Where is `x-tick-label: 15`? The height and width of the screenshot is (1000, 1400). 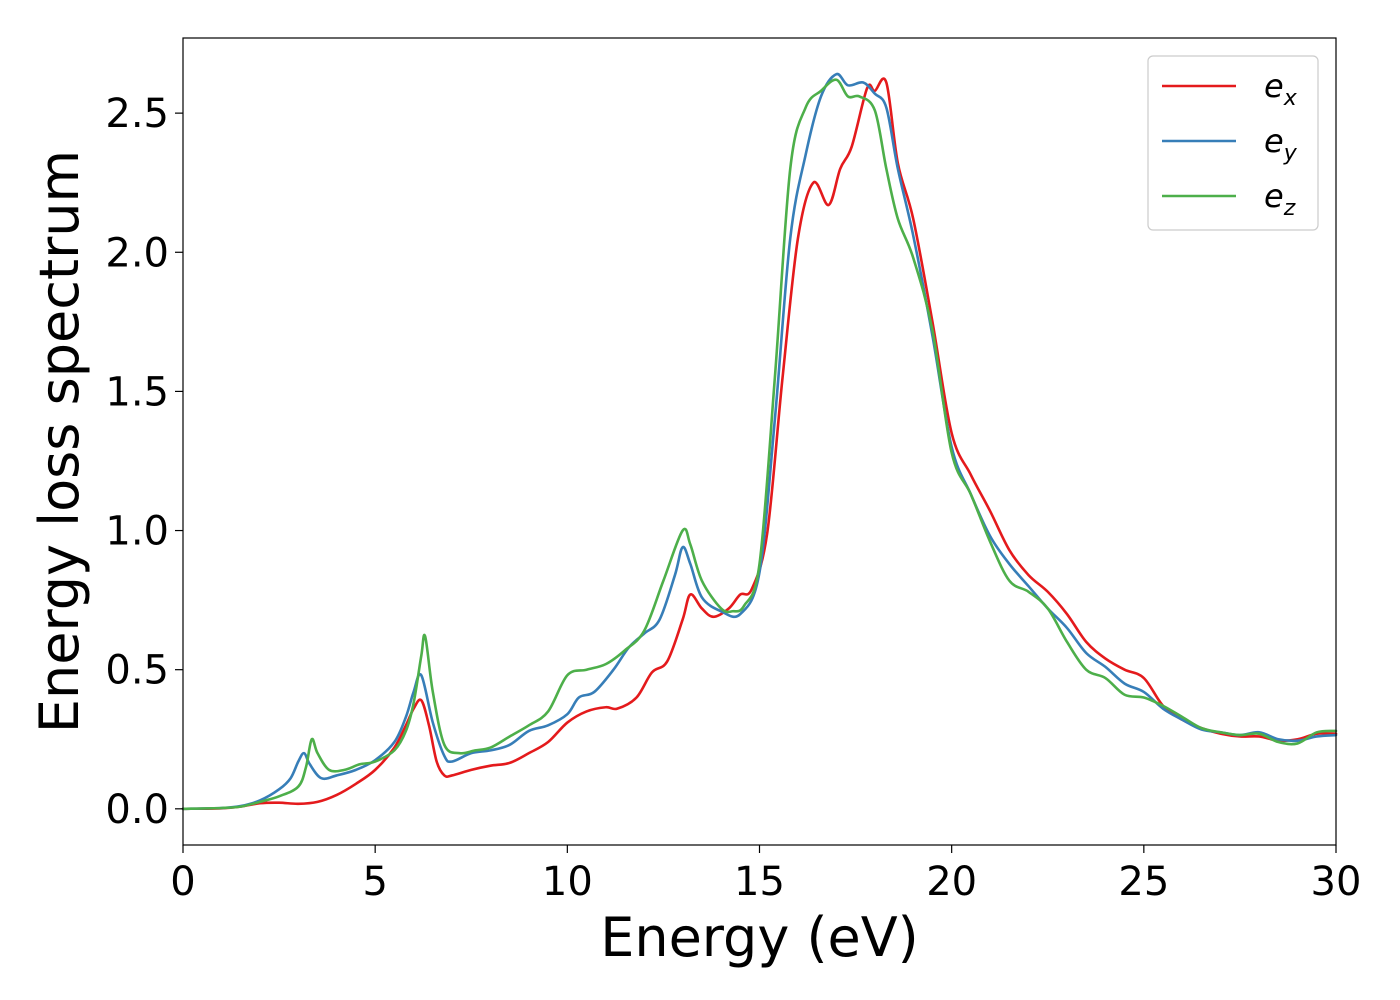
x-tick-label: 15 is located at coordinates (759, 882).